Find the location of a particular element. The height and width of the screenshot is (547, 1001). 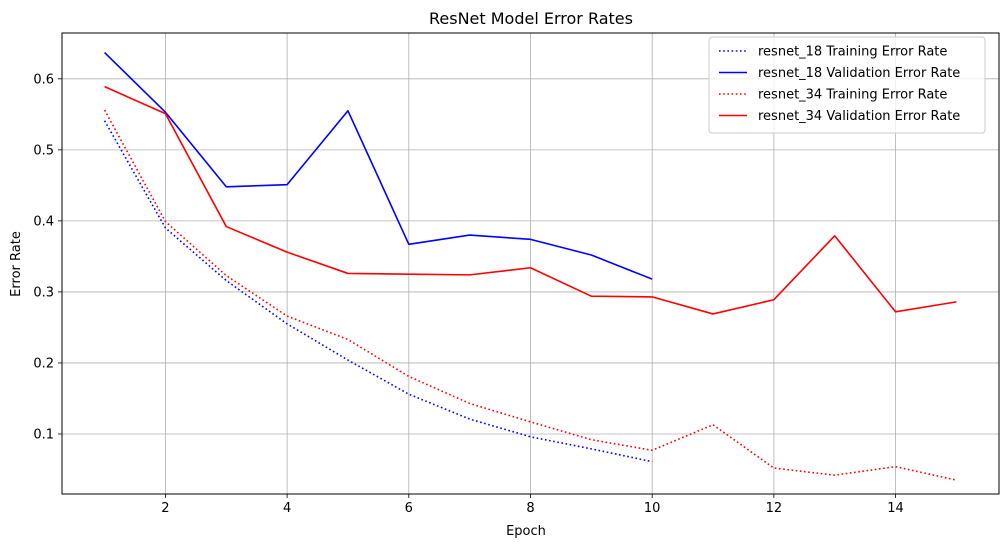

y-axis-label: Error Rate is located at coordinates (16, 264).